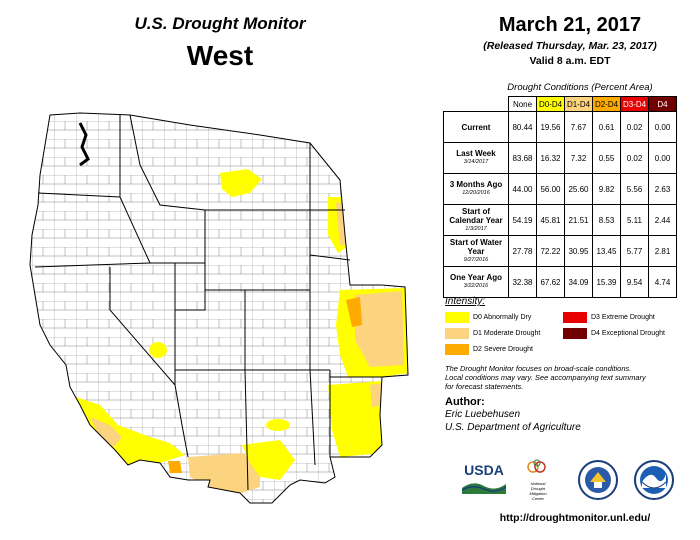 The image size is (700, 540). What do you see at coordinates (550, 127) in the screenshot?
I see `table-cell: 19.56` at bounding box center [550, 127].